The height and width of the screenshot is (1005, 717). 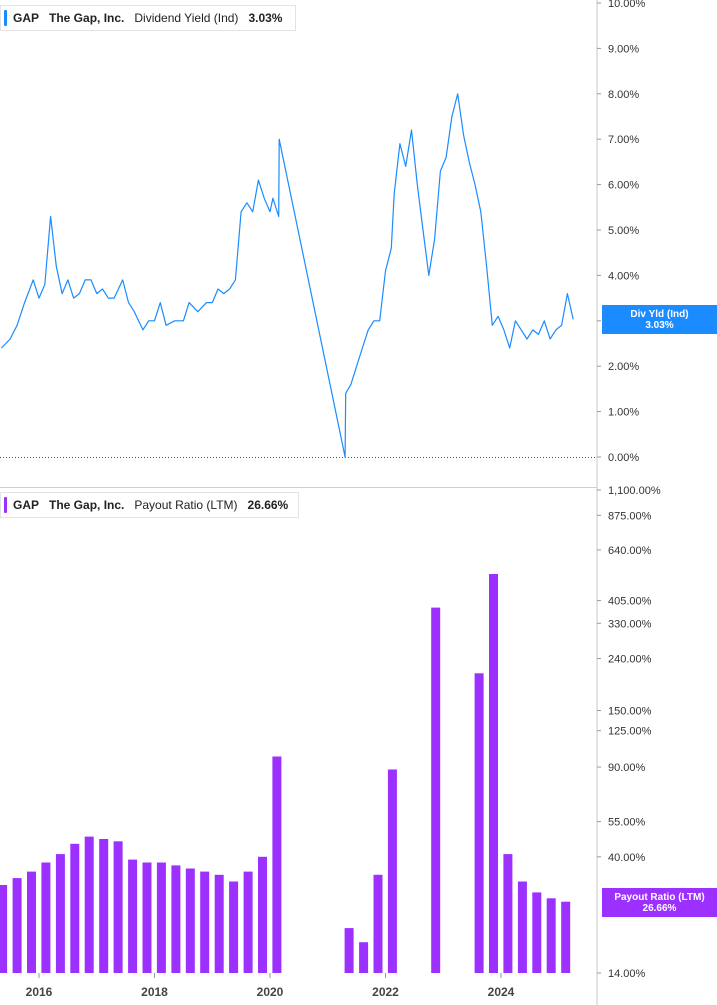 What do you see at coordinates (630, 712) in the screenshot?
I see `payout-y-tick-label: 150.00%` at bounding box center [630, 712].